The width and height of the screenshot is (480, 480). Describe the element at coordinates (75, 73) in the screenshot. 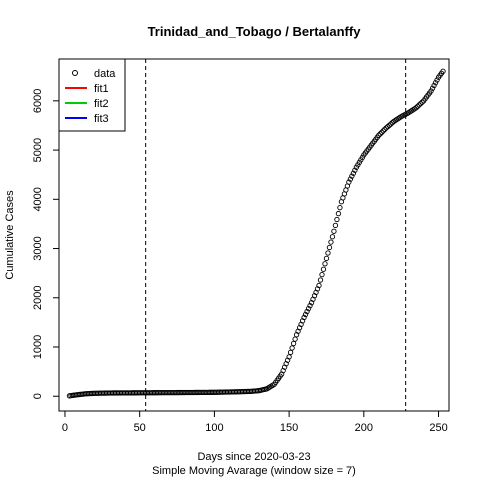

I see `legend-marker-data` at that location.